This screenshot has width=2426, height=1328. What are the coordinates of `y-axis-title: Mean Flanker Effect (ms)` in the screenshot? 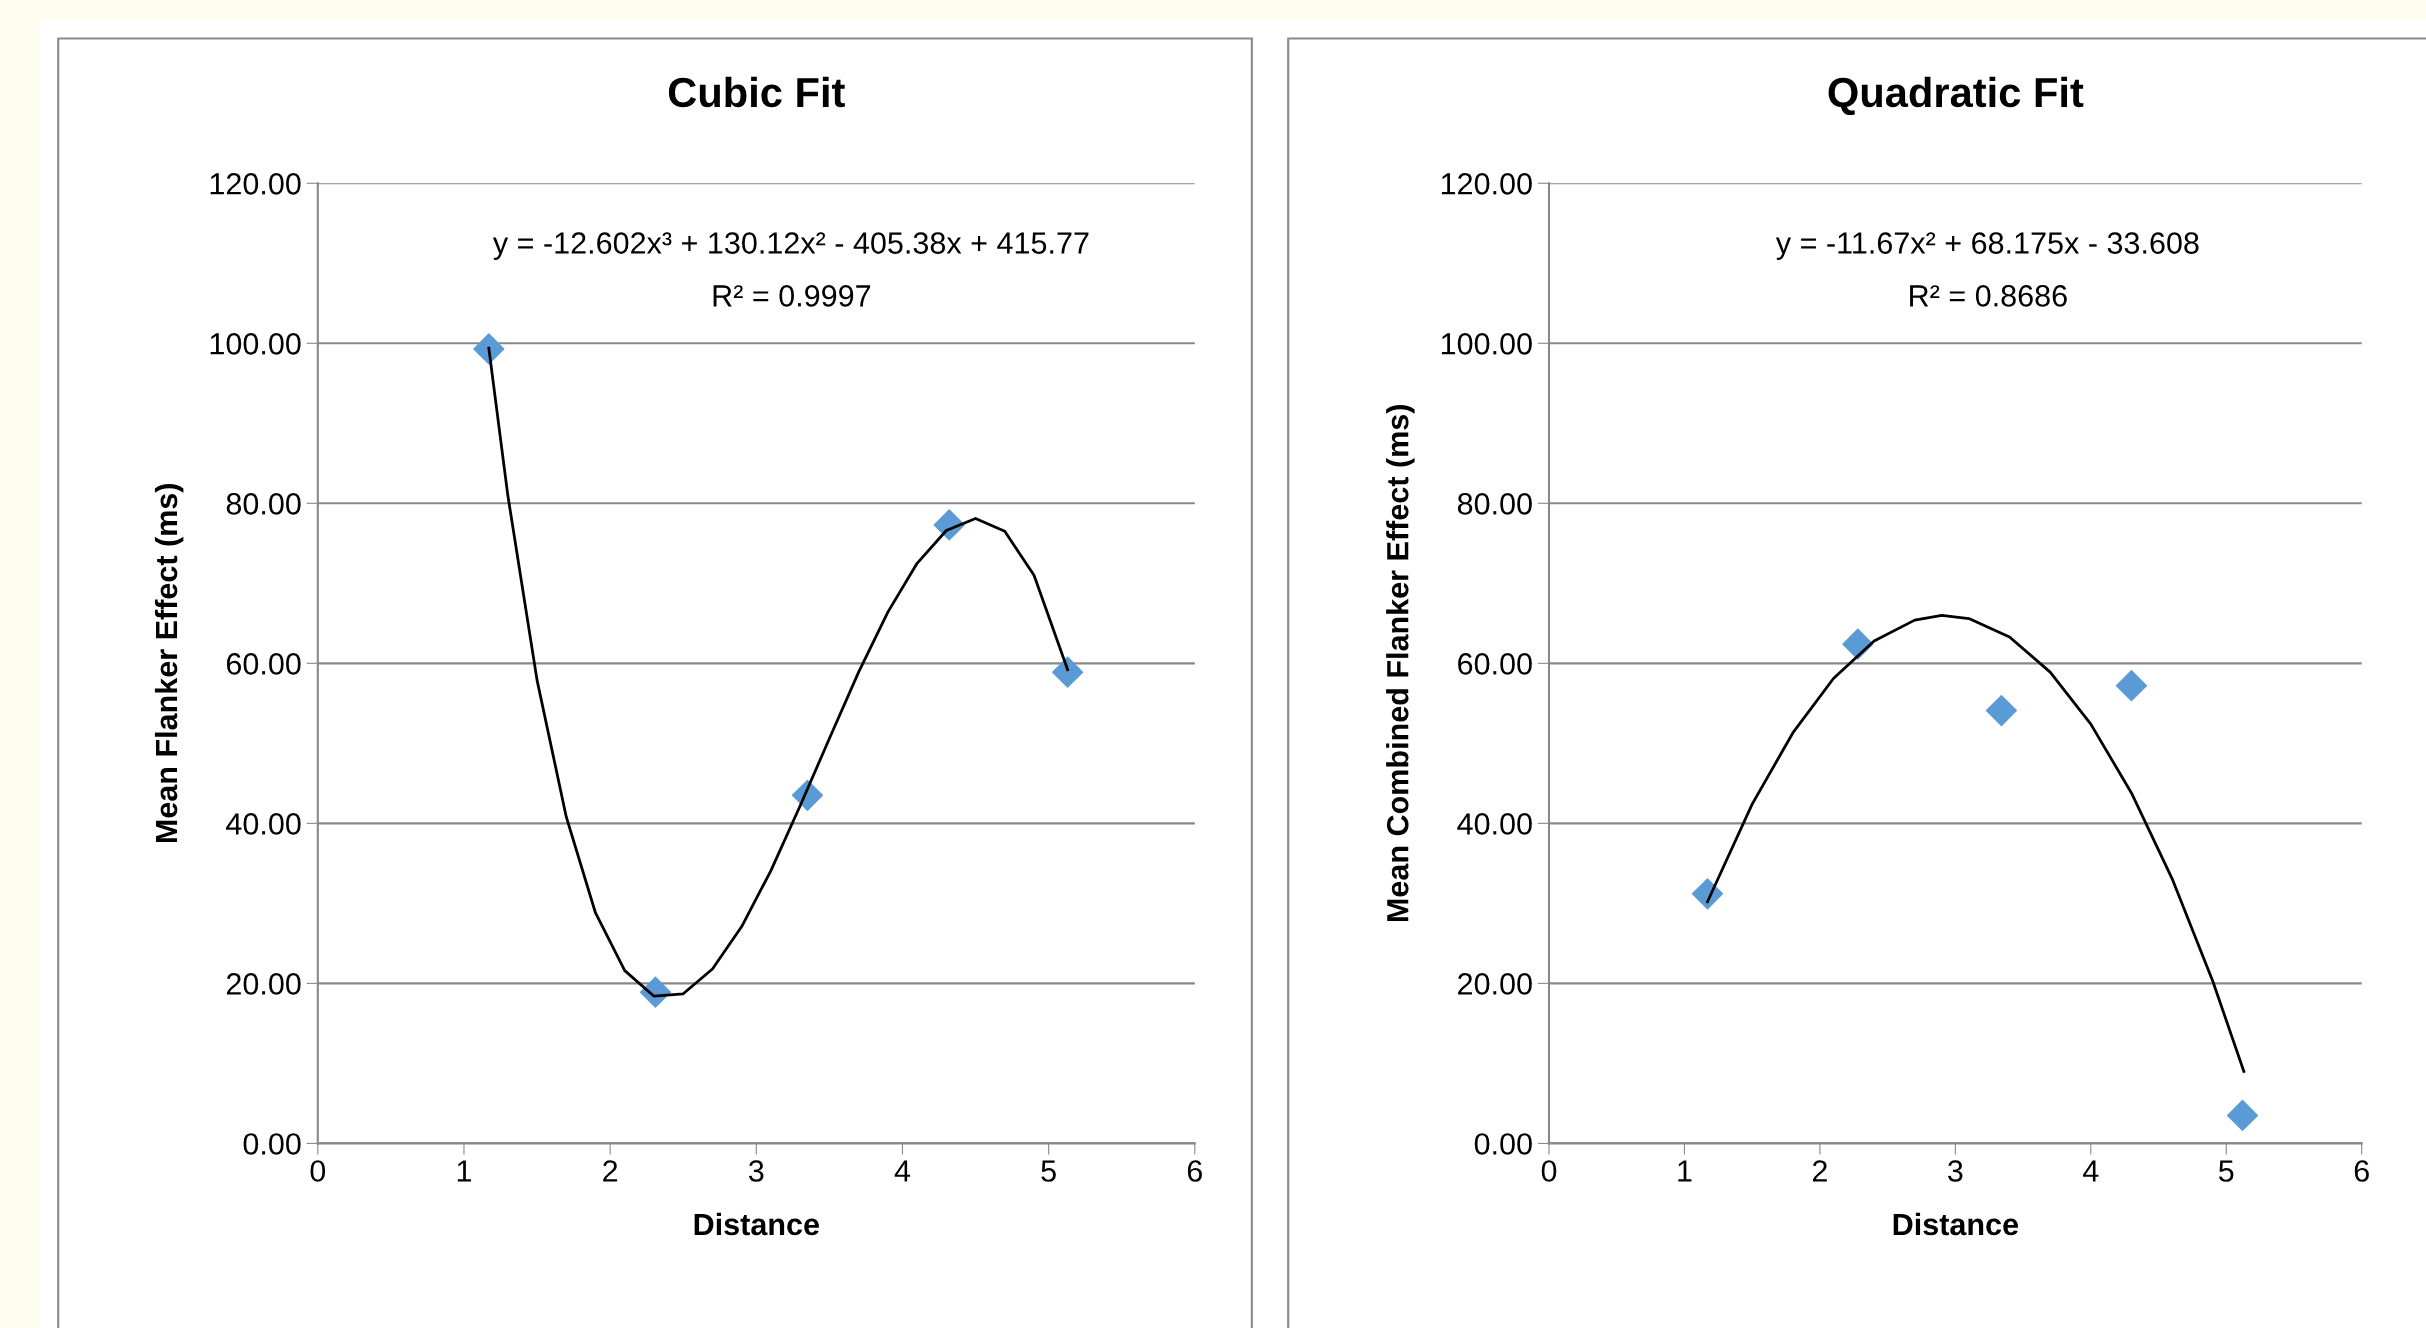 It's located at (169, 663).